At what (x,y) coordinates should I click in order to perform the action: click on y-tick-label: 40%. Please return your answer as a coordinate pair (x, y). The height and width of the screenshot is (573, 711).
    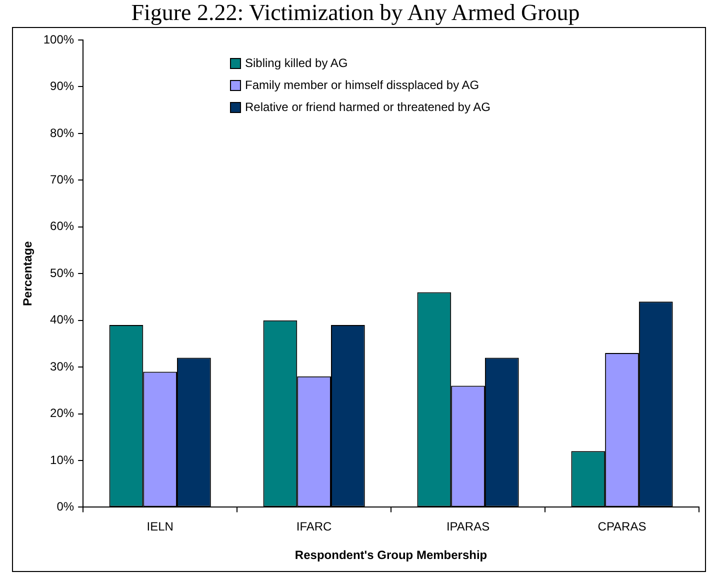
    Looking at the image, I should click on (62, 319).